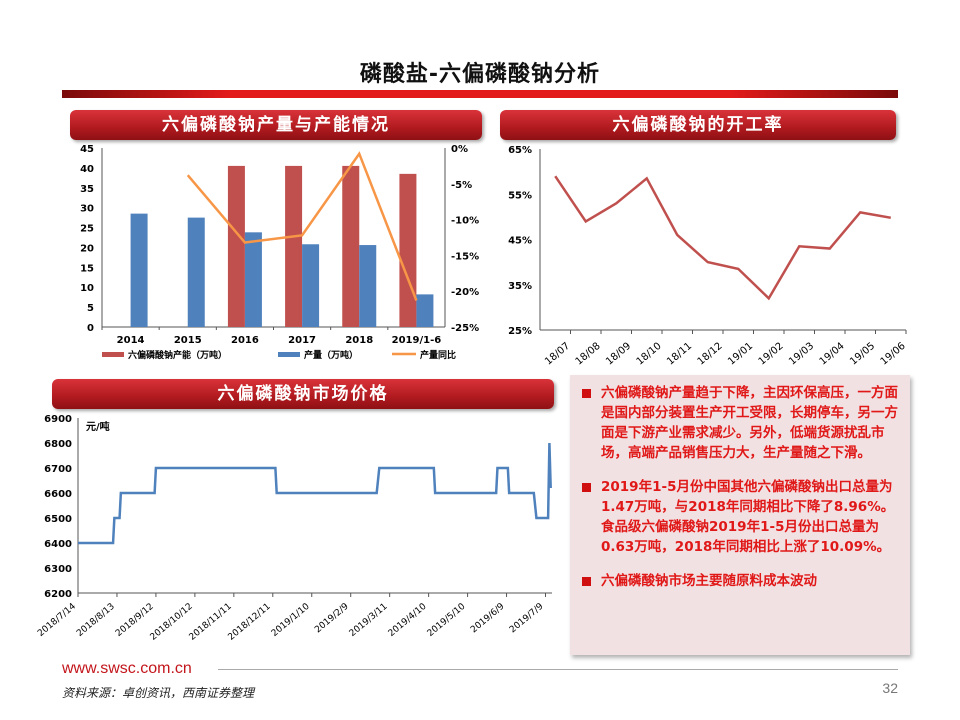  Describe the element at coordinates (332, 618) in the screenshot. I see `svg-text: 2019/2/9` at that location.